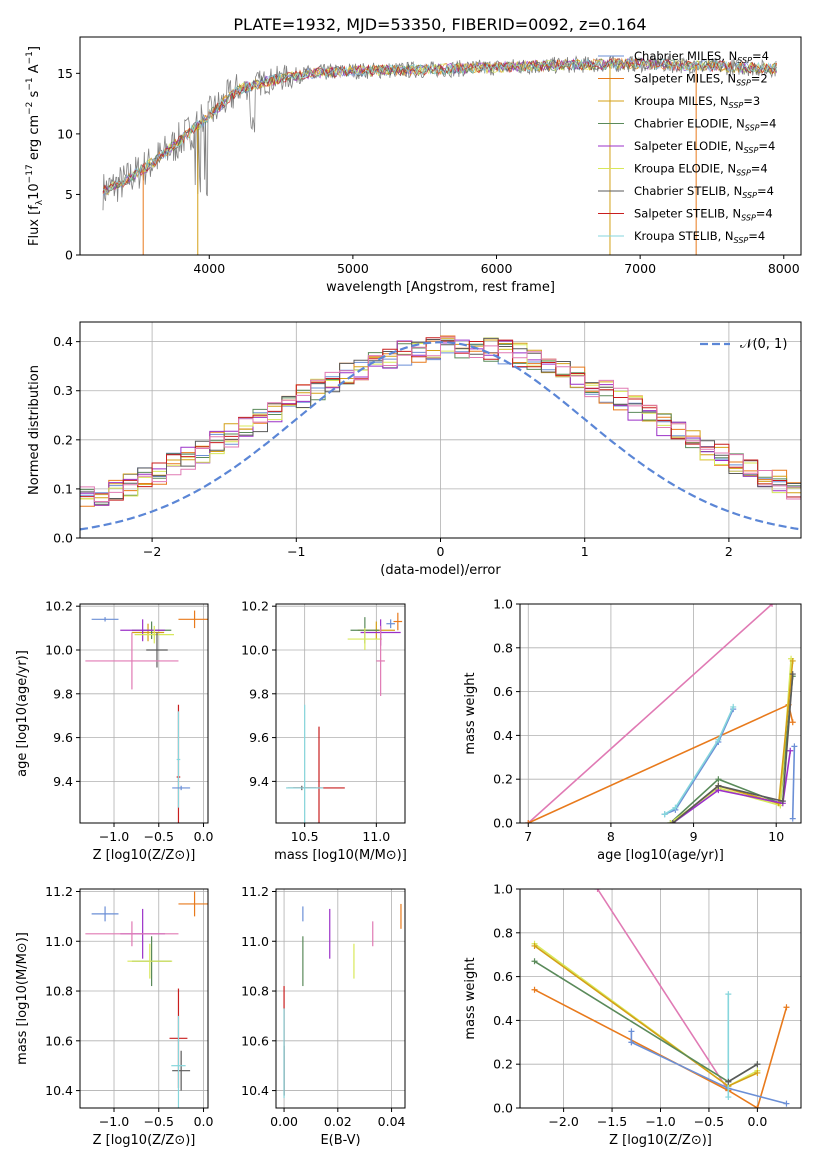 Image resolution: width=819 pixels, height=1170 pixels. Describe the element at coordinates (503, 735) in the screenshot. I see `y-tick-label: 0.4` at that location.